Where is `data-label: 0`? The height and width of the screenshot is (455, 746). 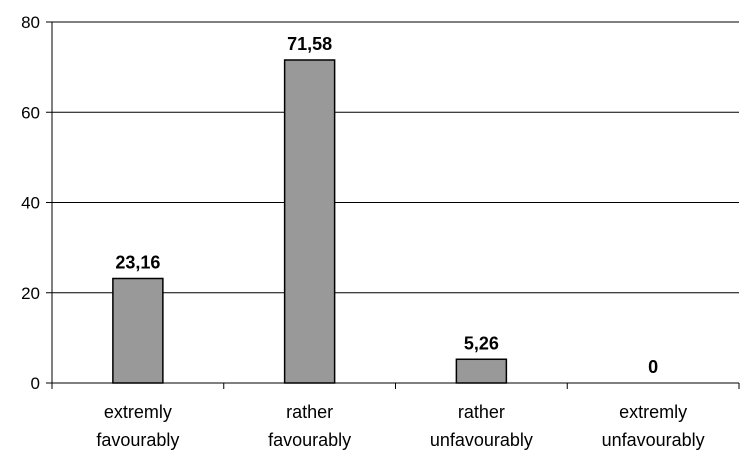
data-label: 0 is located at coordinates (653, 367).